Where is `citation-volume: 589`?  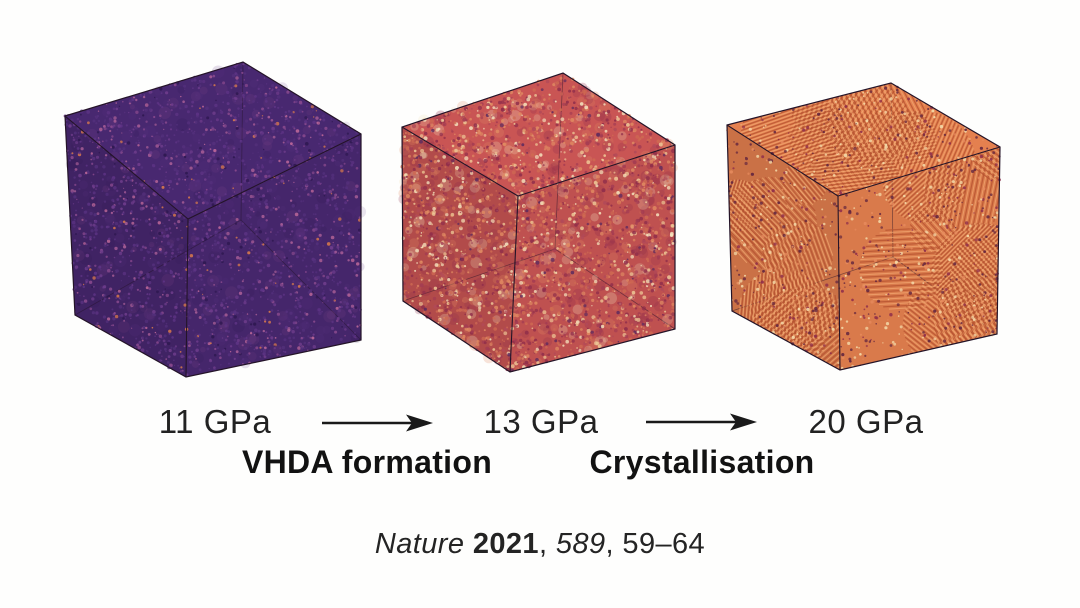 citation-volume: 589 is located at coordinates (580, 544).